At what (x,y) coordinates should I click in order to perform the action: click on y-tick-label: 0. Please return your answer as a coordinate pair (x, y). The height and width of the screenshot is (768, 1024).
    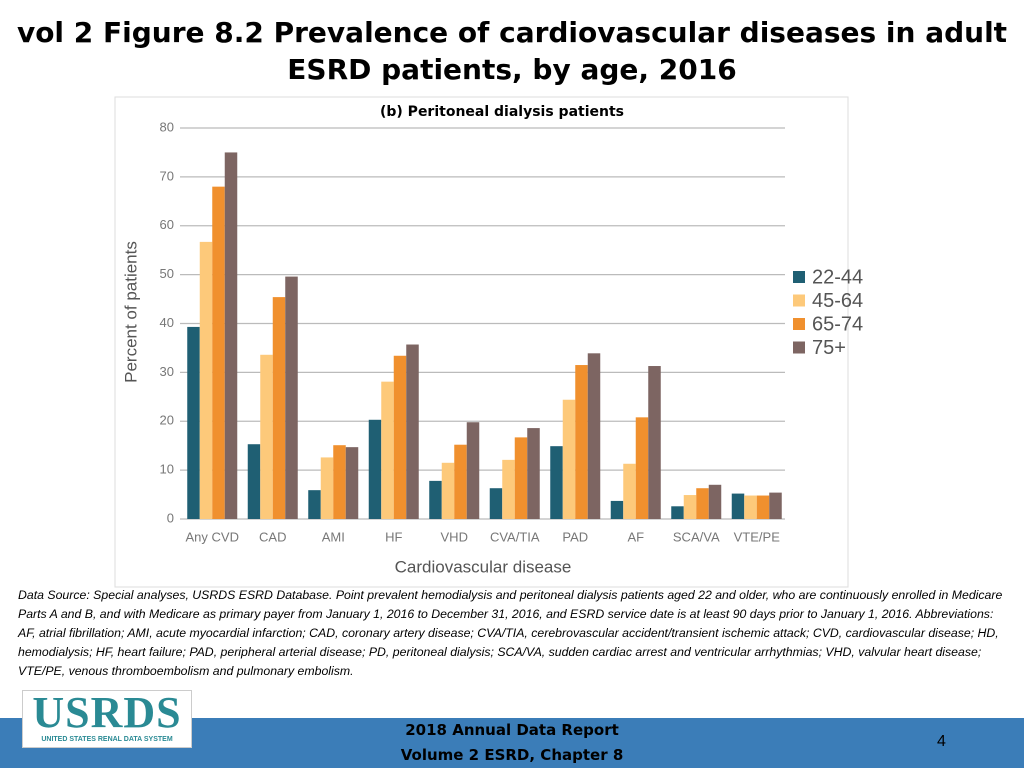
    Looking at the image, I should click on (170, 517).